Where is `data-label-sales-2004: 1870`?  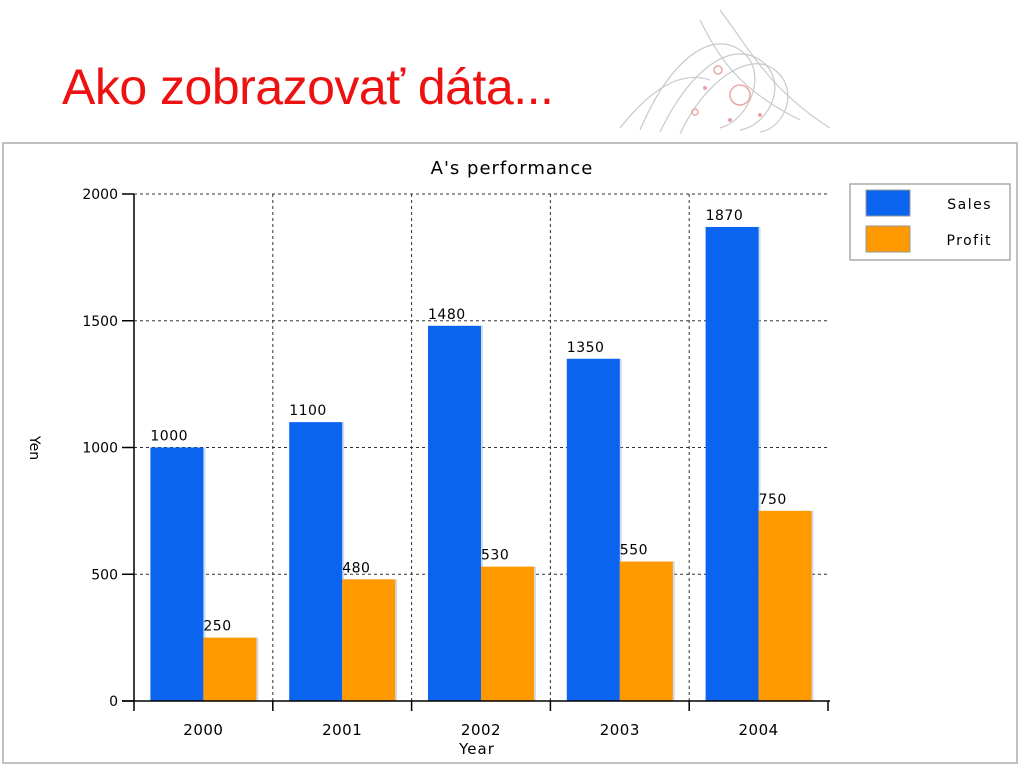 data-label-sales-2004: 1870 is located at coordinates (725, 216).